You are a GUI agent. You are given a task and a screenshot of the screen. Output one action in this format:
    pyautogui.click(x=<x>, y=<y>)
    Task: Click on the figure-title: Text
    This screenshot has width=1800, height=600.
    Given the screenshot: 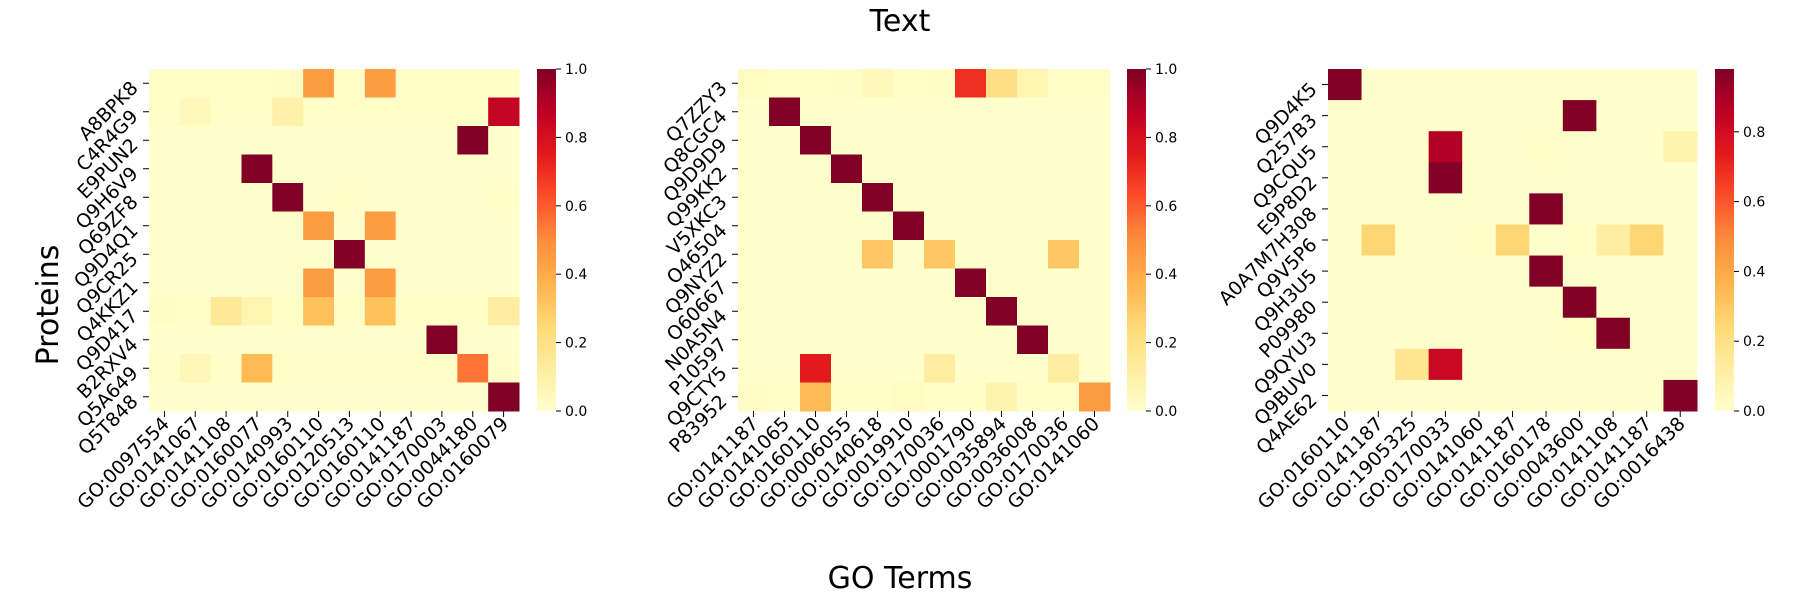 What is the action you would take?
    pyautogui.click(x=900, y=21)
    